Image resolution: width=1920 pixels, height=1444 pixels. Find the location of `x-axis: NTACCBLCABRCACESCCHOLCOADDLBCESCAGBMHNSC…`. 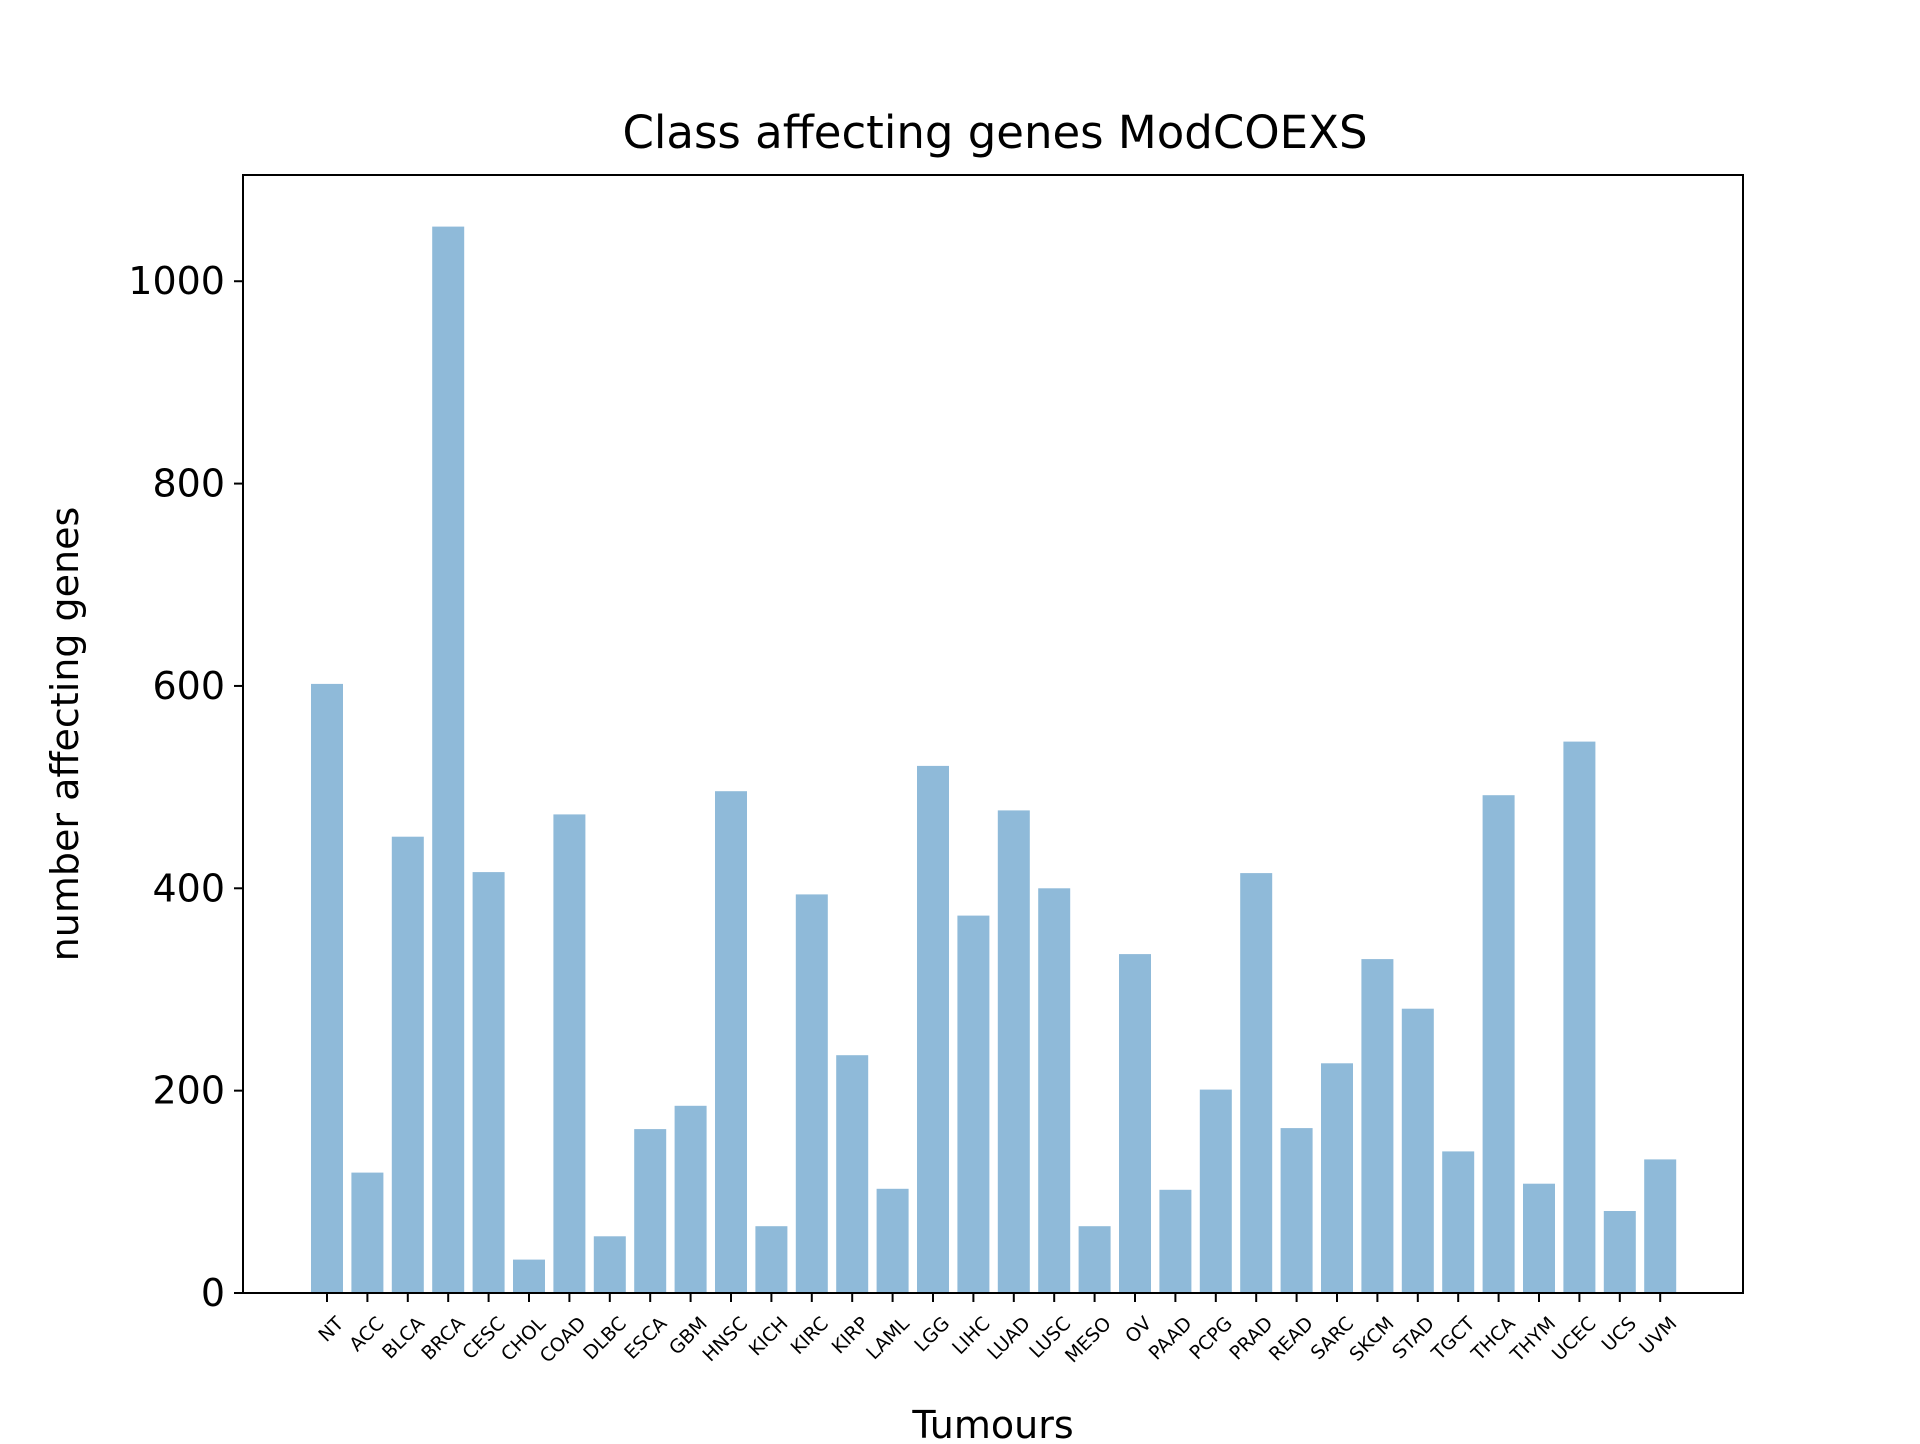

x-axis: NTACCBLCABRCACESCCHOLCOADDLBCESCAGBMHNSC… is located at coordinates (997, 1330).